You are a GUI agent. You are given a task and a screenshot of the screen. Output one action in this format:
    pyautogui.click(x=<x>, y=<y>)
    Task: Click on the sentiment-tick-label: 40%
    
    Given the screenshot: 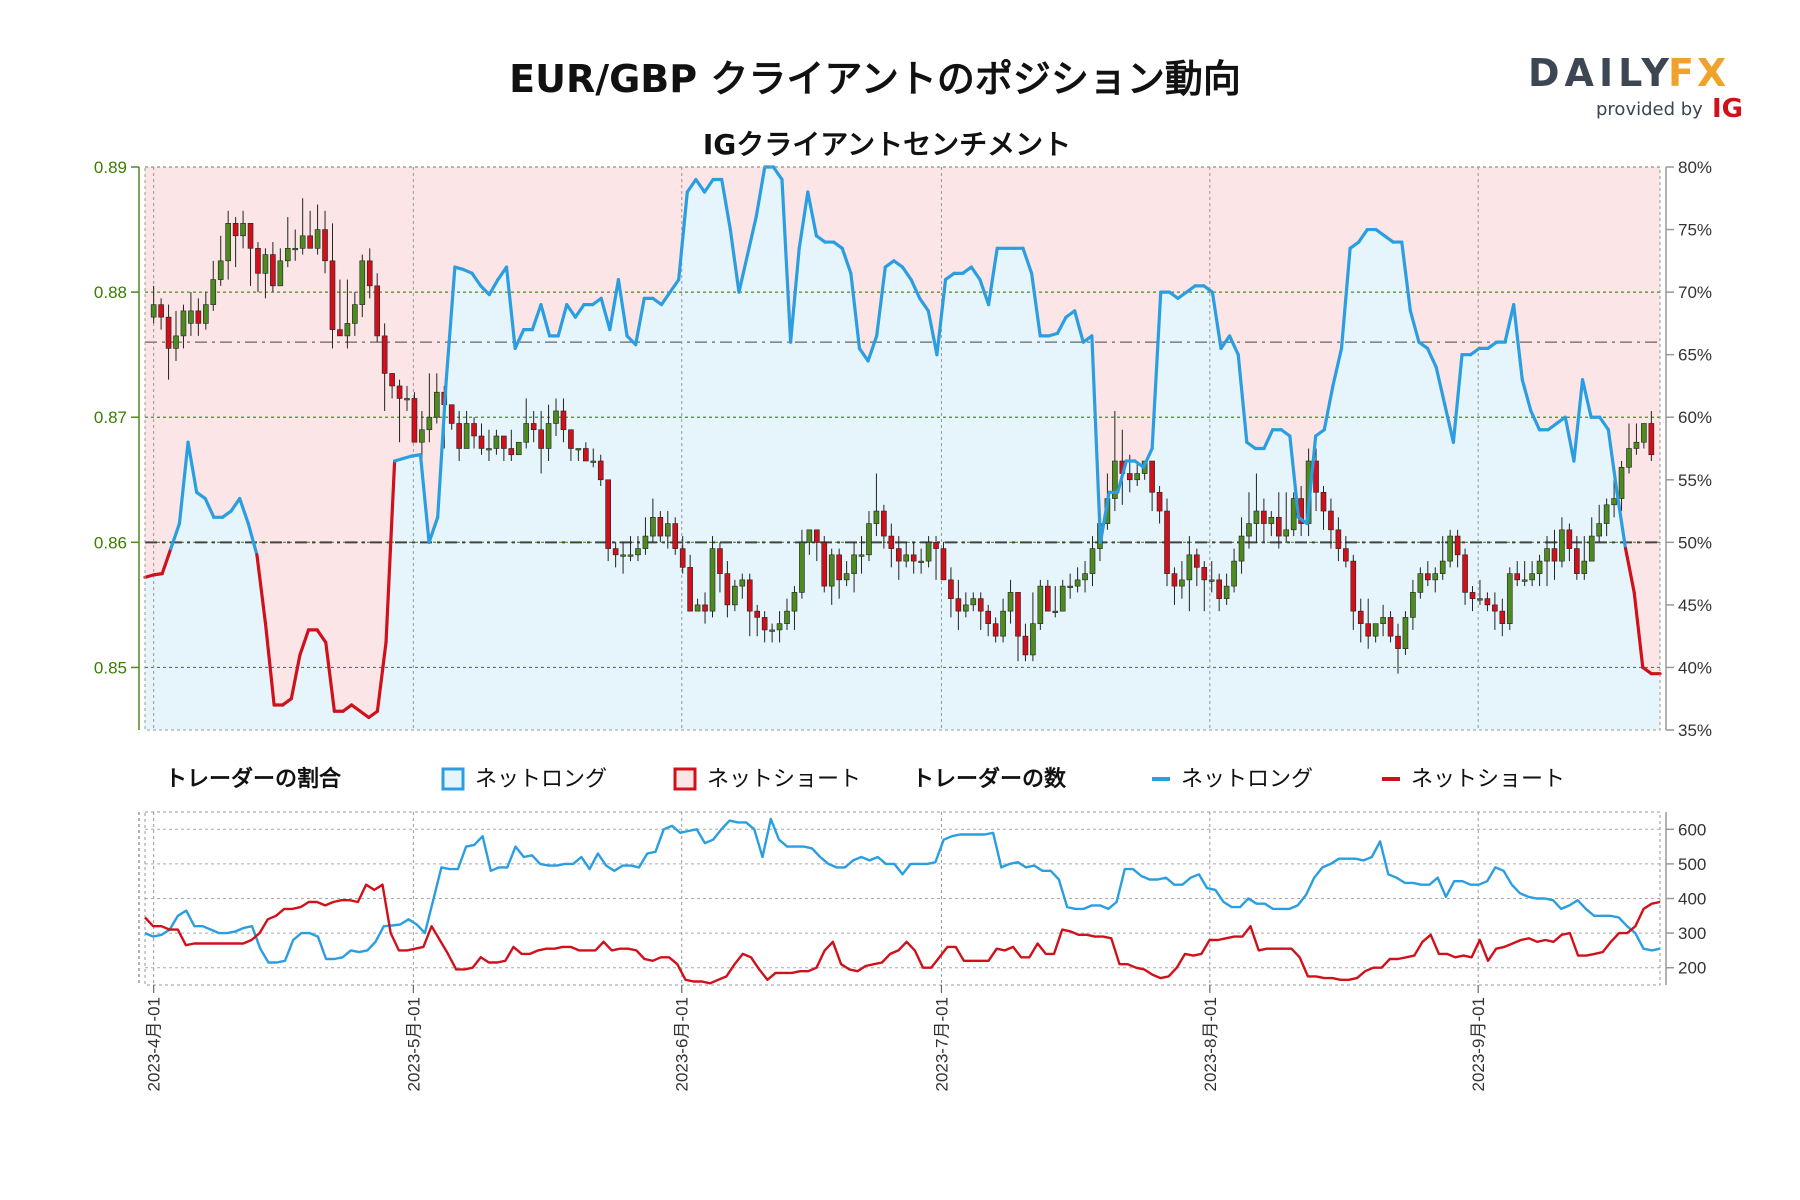 What is the action you would take?
    pyautogui.click(x=1695, y=667)
    